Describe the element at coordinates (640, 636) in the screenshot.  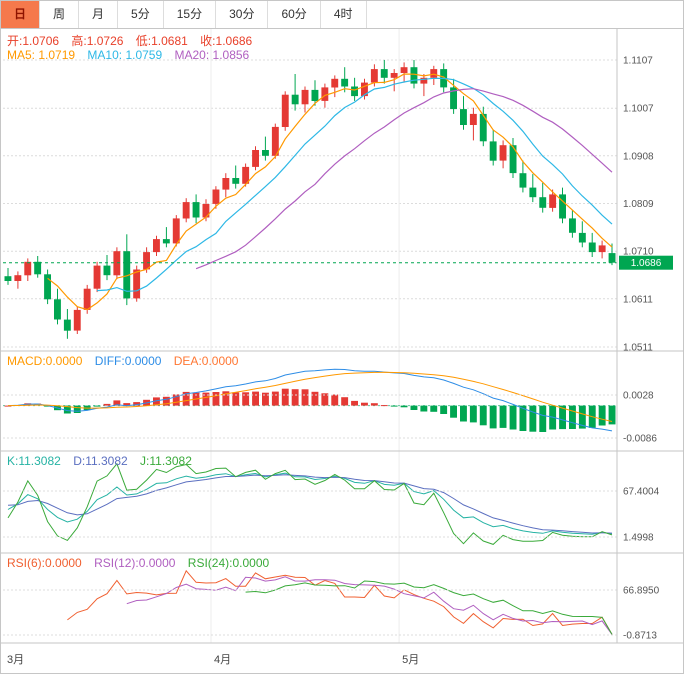
I see `indicator-axis-label: -0.8713` at that location.